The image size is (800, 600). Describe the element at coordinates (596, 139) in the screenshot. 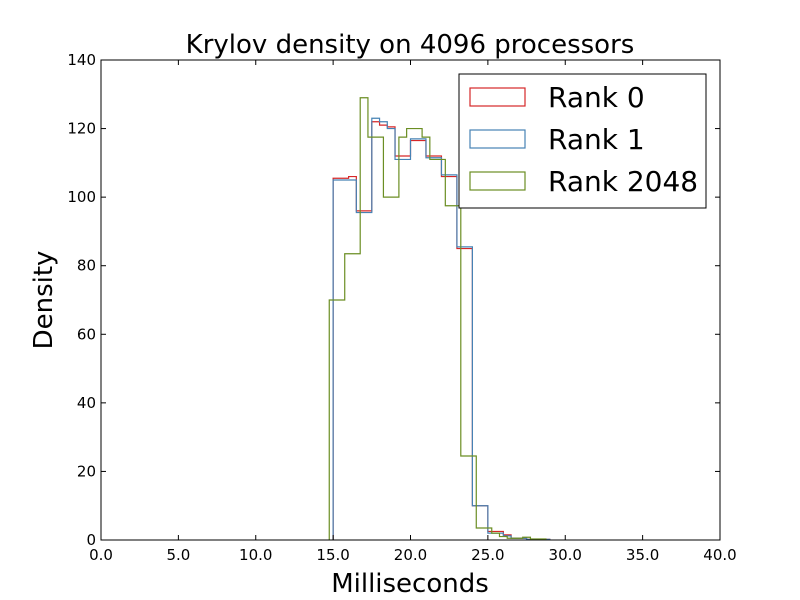

I see `legend-label: Rank 1` at that location.